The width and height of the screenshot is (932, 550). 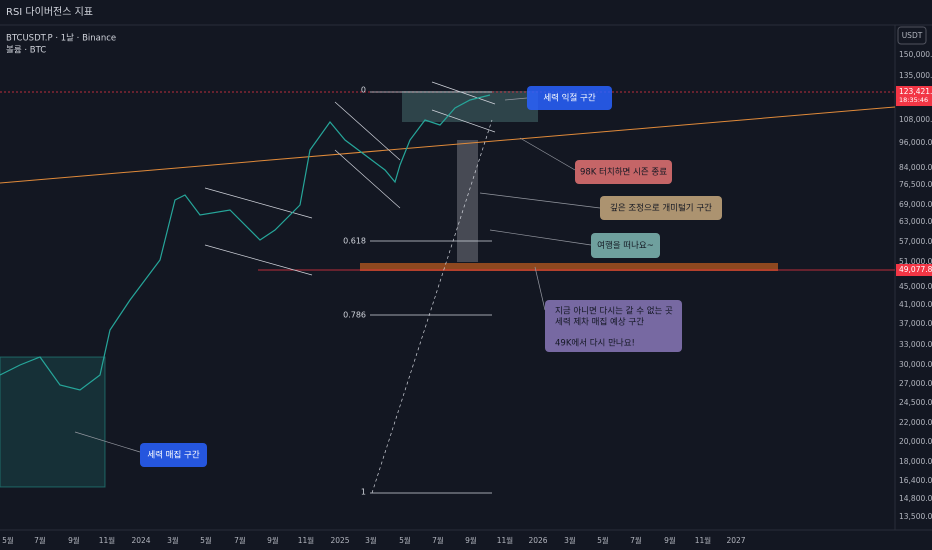 I want to click on price-tag, so click(x=914, y=96).